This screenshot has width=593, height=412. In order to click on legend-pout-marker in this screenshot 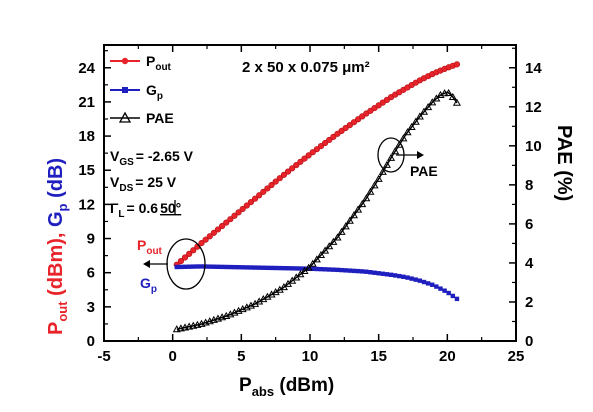, I will do `click(125, 61)`.